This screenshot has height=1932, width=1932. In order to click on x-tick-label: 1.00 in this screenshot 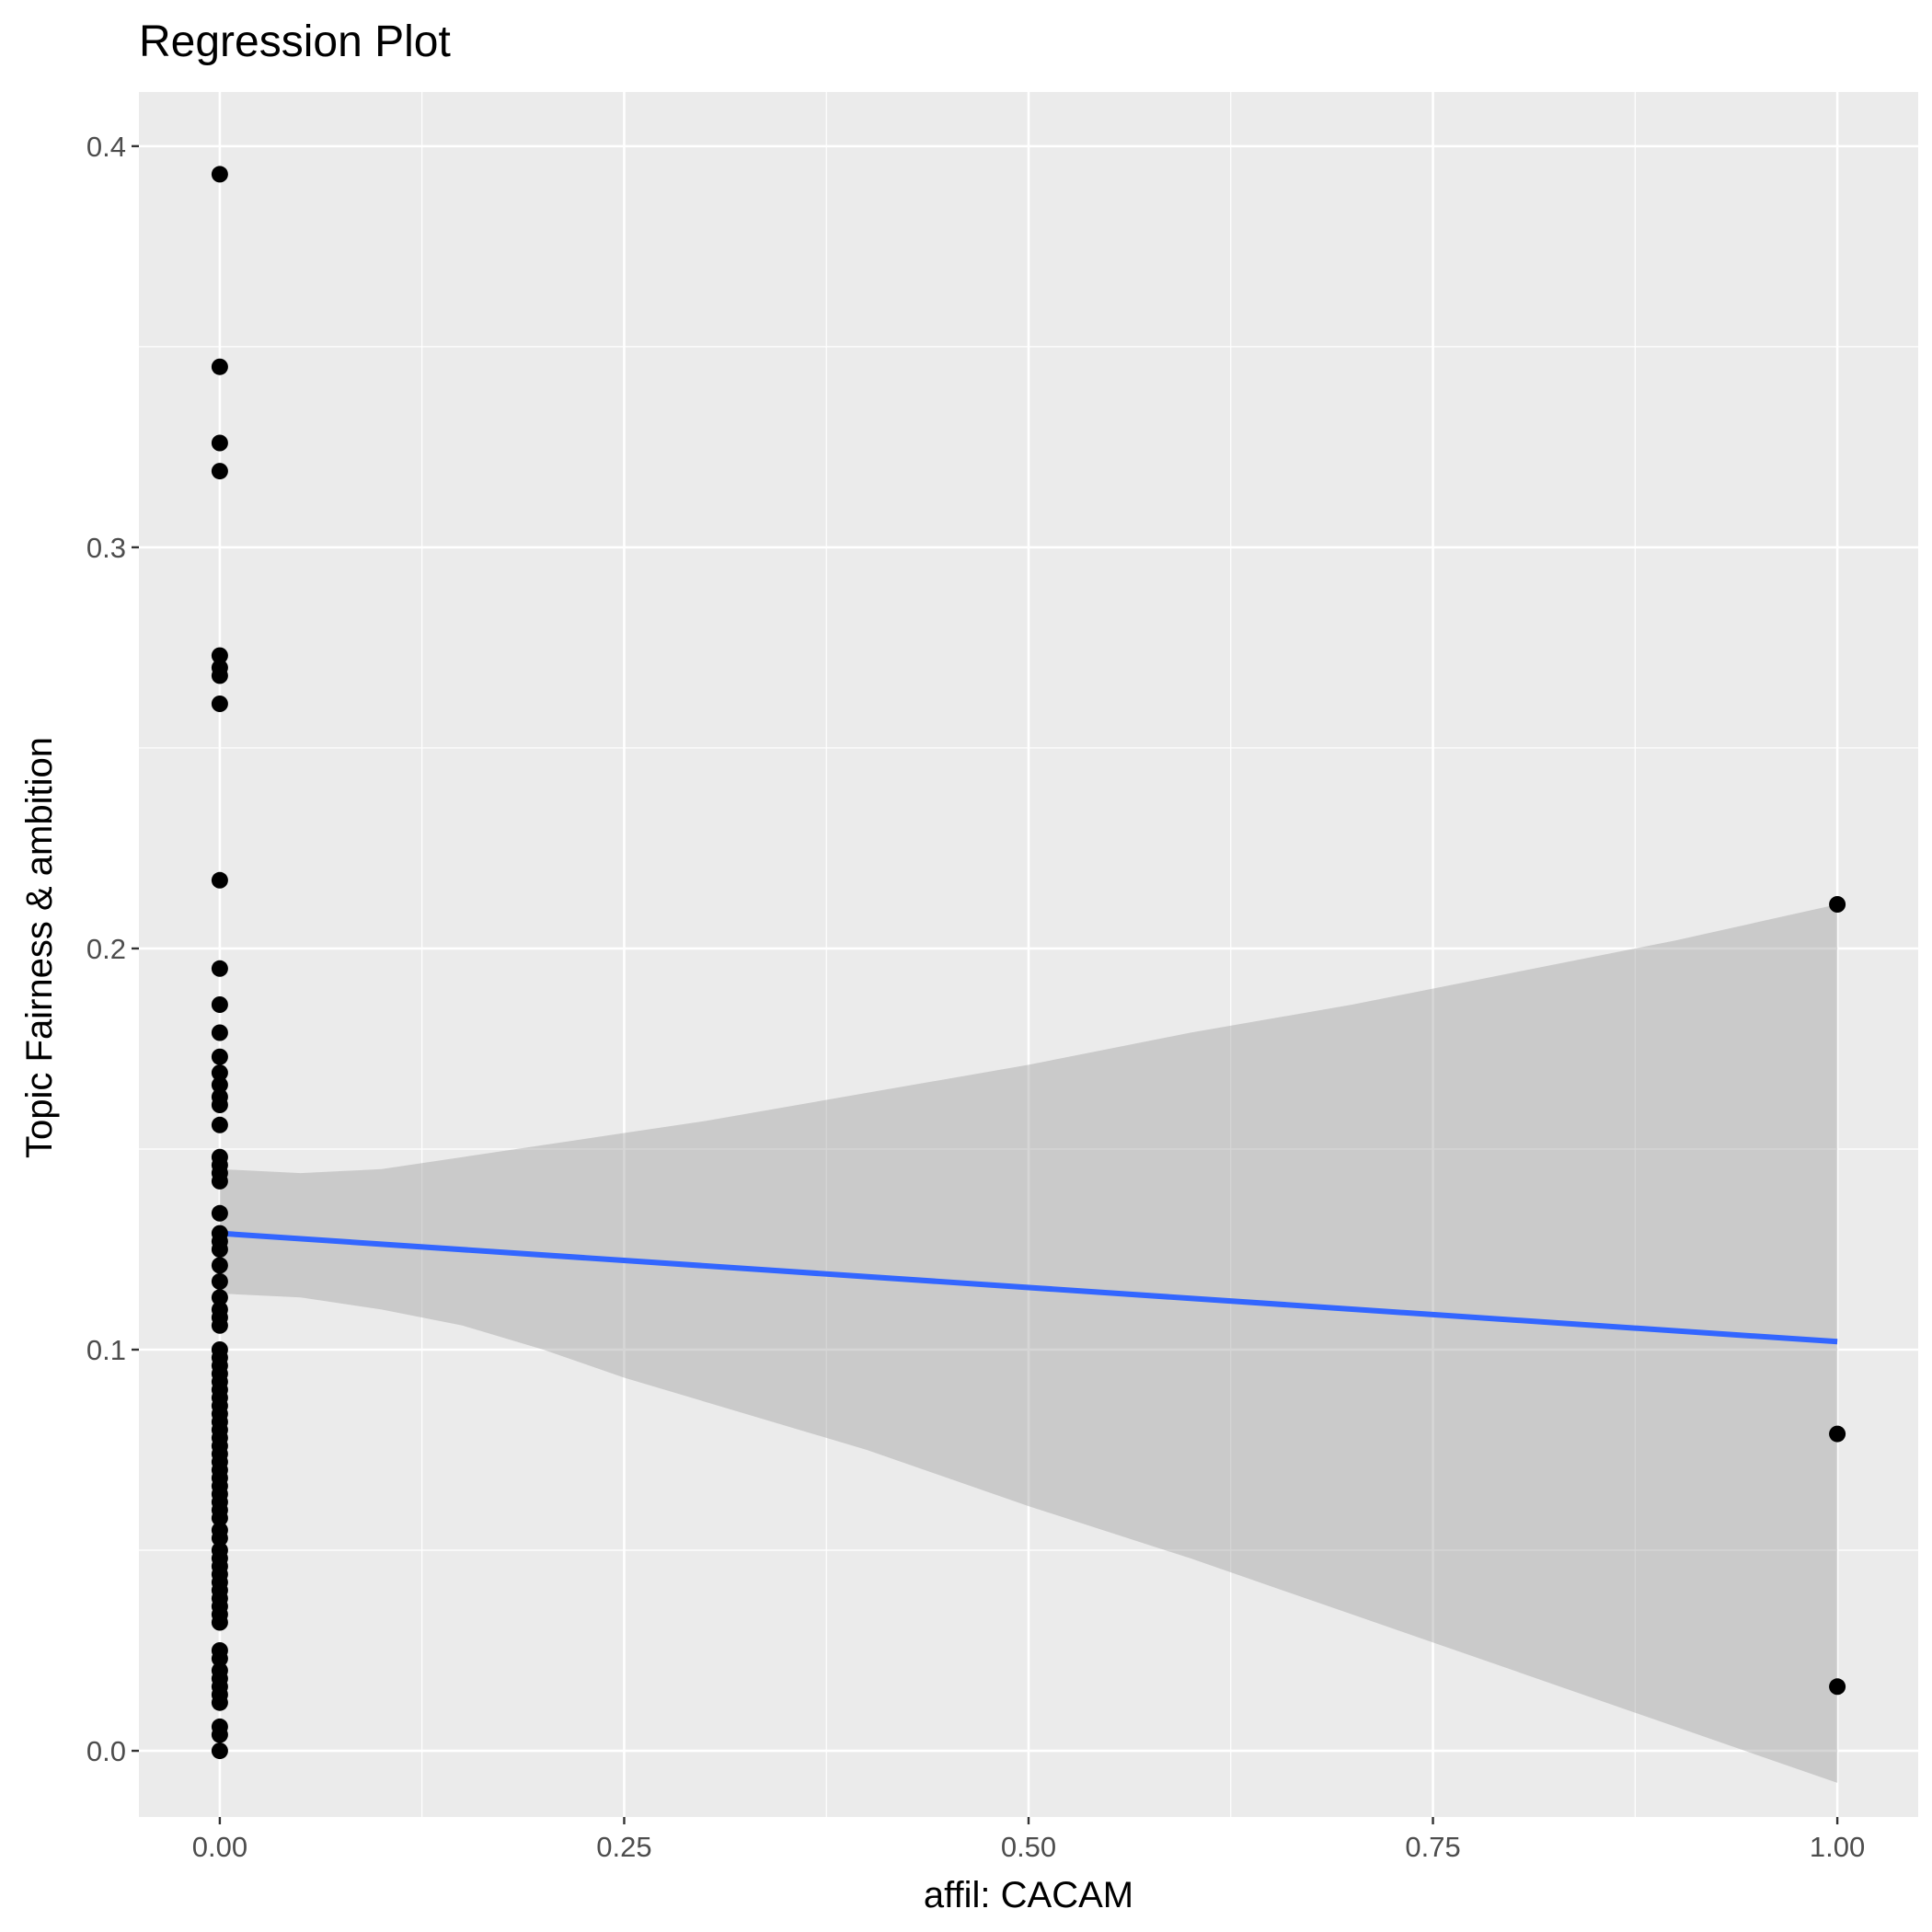, I will do `click(1837, 1847)`.